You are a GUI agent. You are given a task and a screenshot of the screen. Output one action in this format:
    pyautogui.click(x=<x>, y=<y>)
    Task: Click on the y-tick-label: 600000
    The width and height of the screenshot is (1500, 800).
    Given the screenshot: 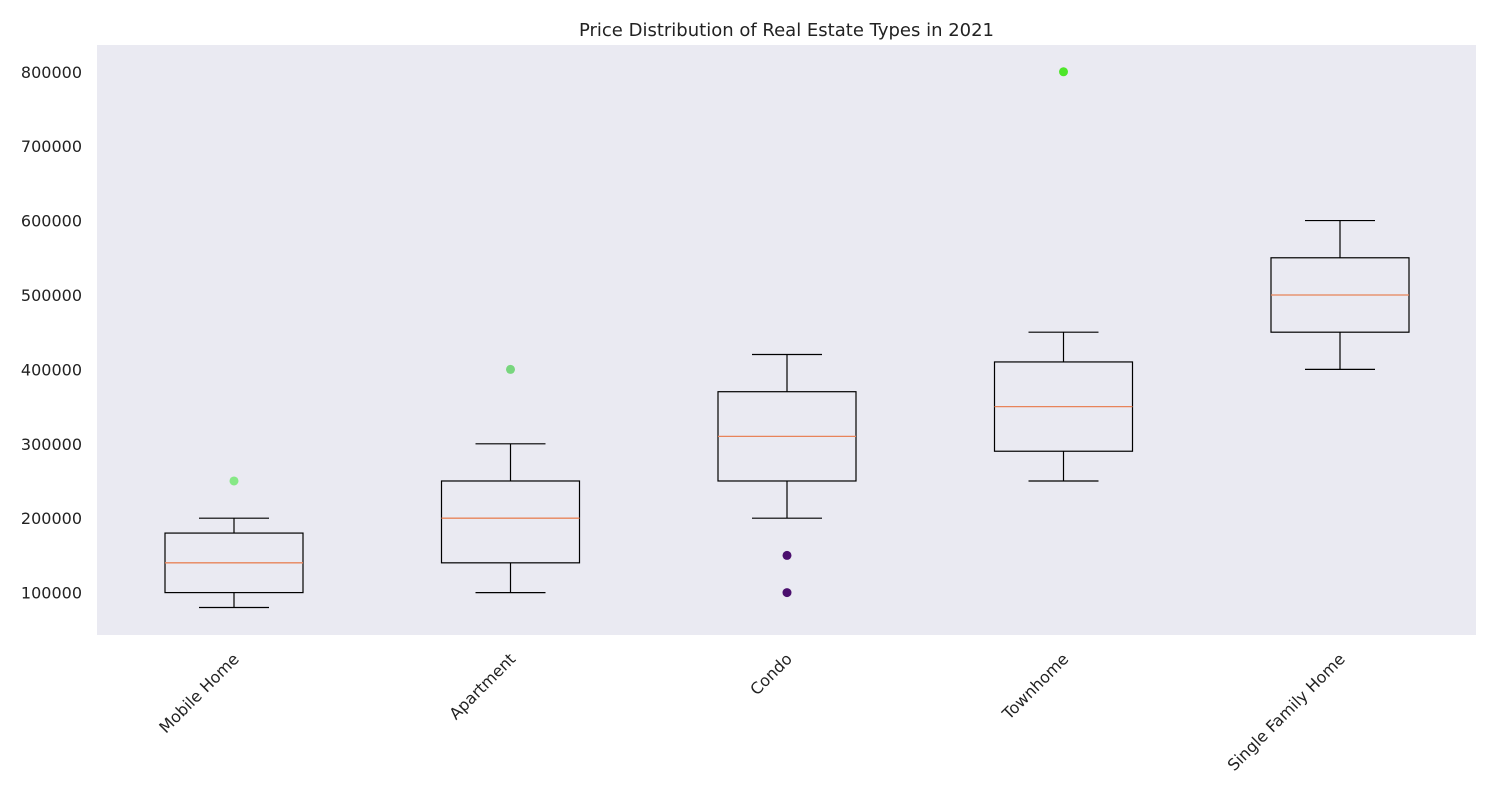 What is the action you would take?
    pyautogui.click(x=51, y=221)
    